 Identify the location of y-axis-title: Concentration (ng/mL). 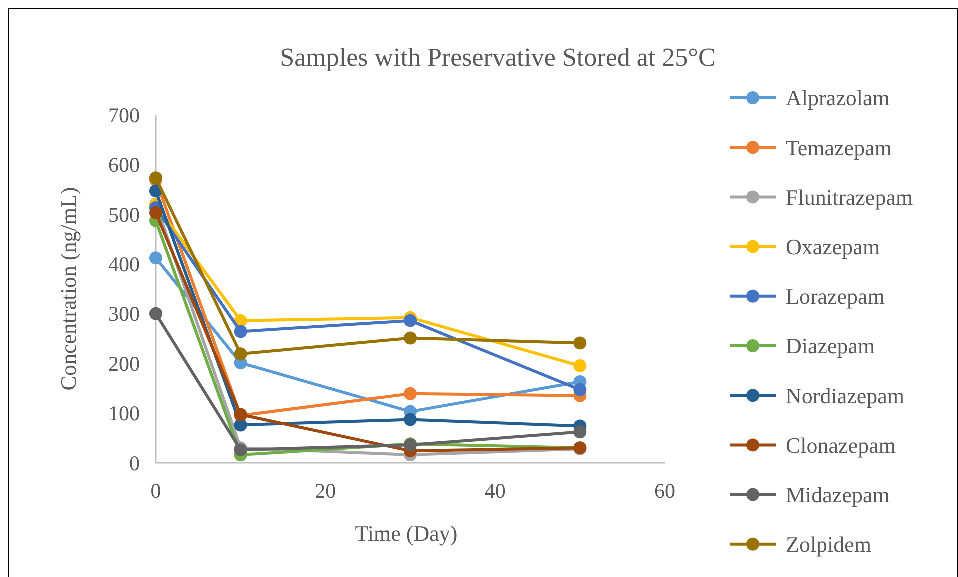
(68, 289).